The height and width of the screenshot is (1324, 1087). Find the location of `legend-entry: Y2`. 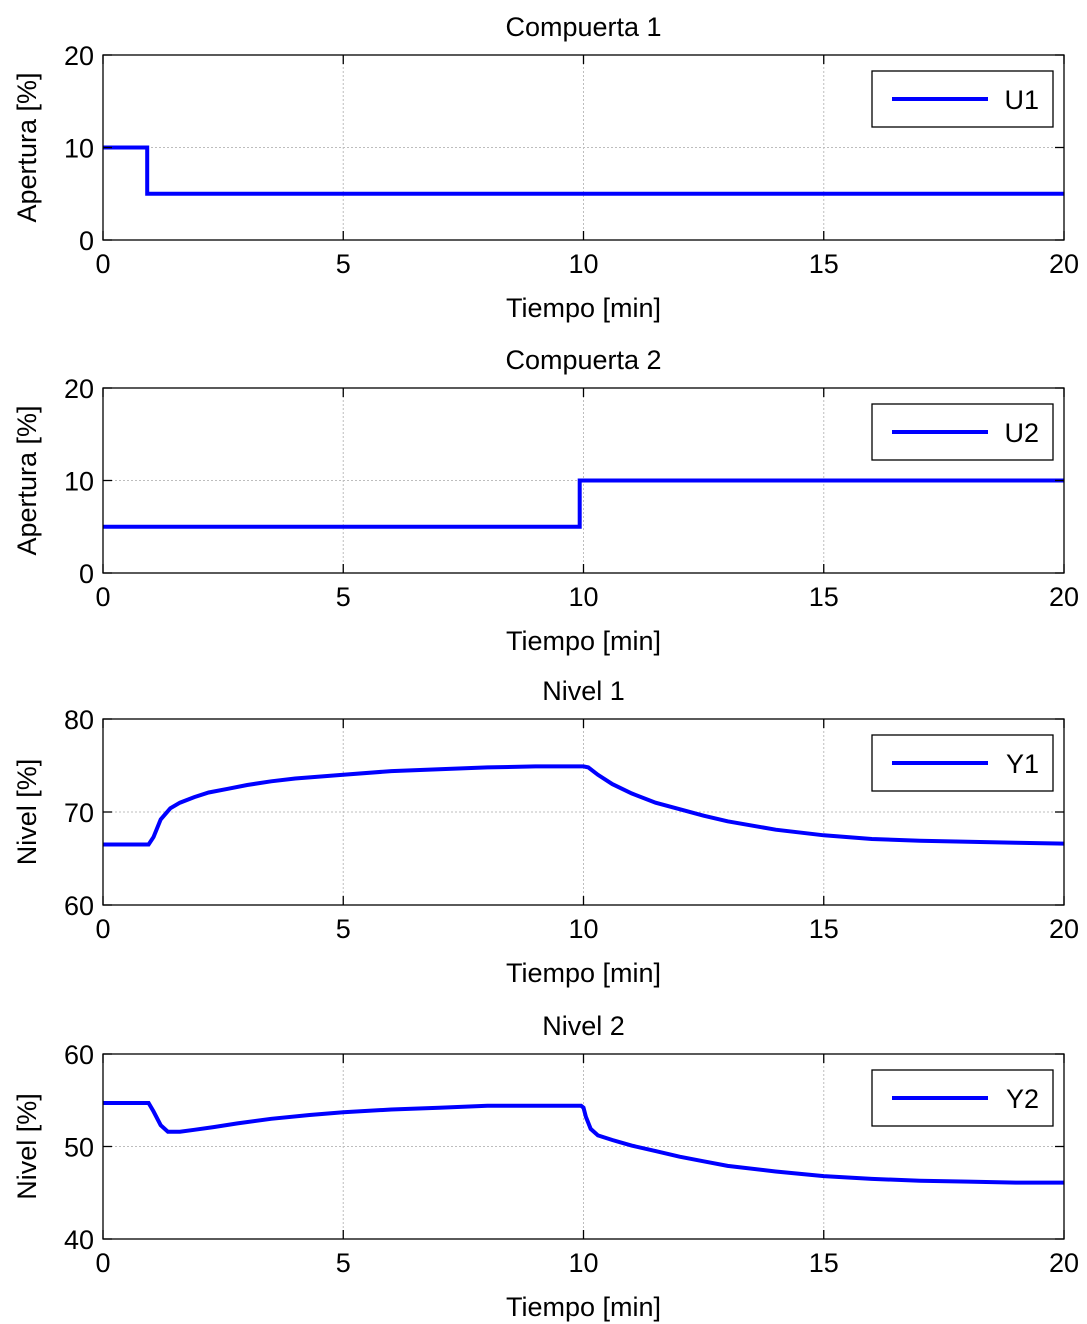

legend-entry: Y2 is located at coordinates (1022, 1099).